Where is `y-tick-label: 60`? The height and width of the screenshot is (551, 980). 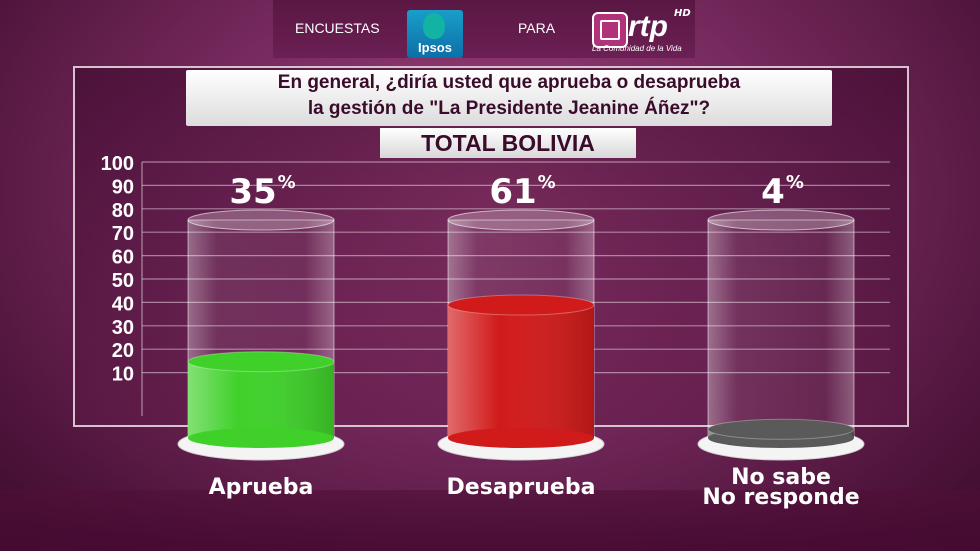
y-tick-label: 60 is located at coordinates (123, 258).